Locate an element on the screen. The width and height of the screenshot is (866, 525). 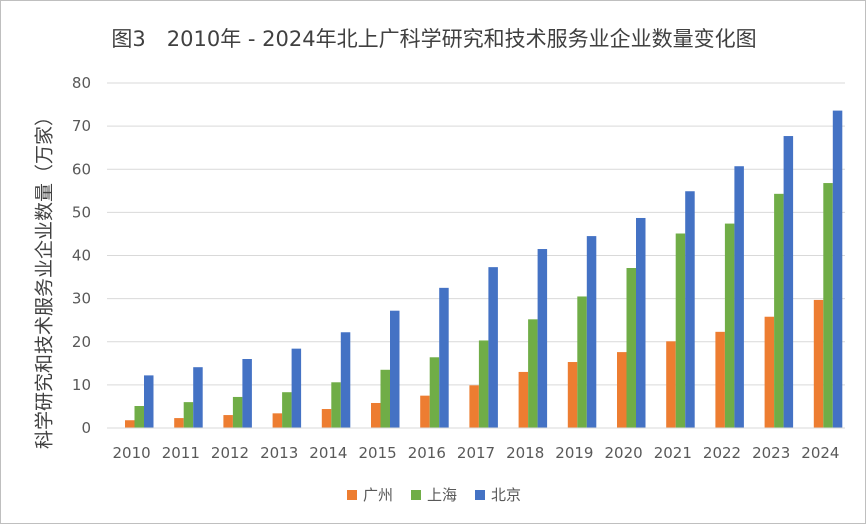
y-tick-label: 60 is located at coordinates (81, 169).